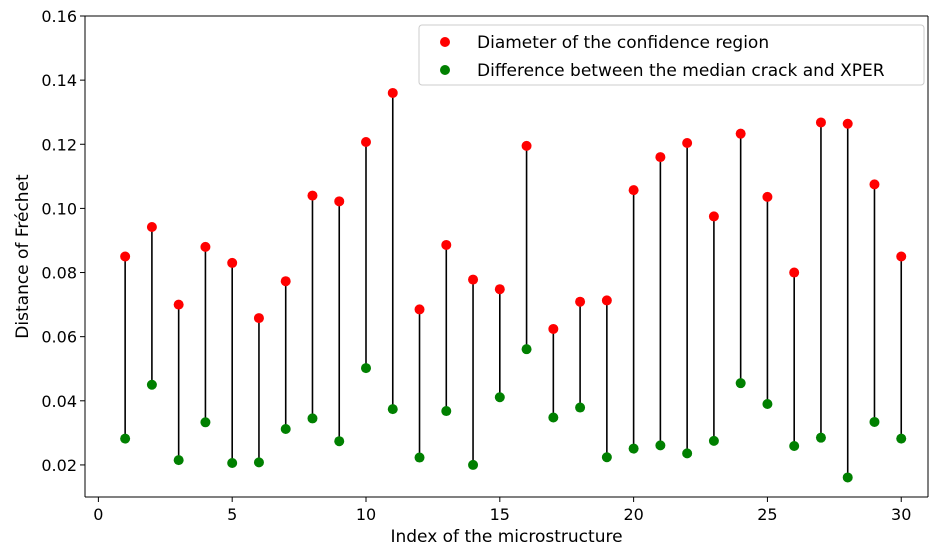  What do you see at coordinates (232, 514) in the screenshot?
I see `x-tick-label: 5` at bounding box center [232, 514].